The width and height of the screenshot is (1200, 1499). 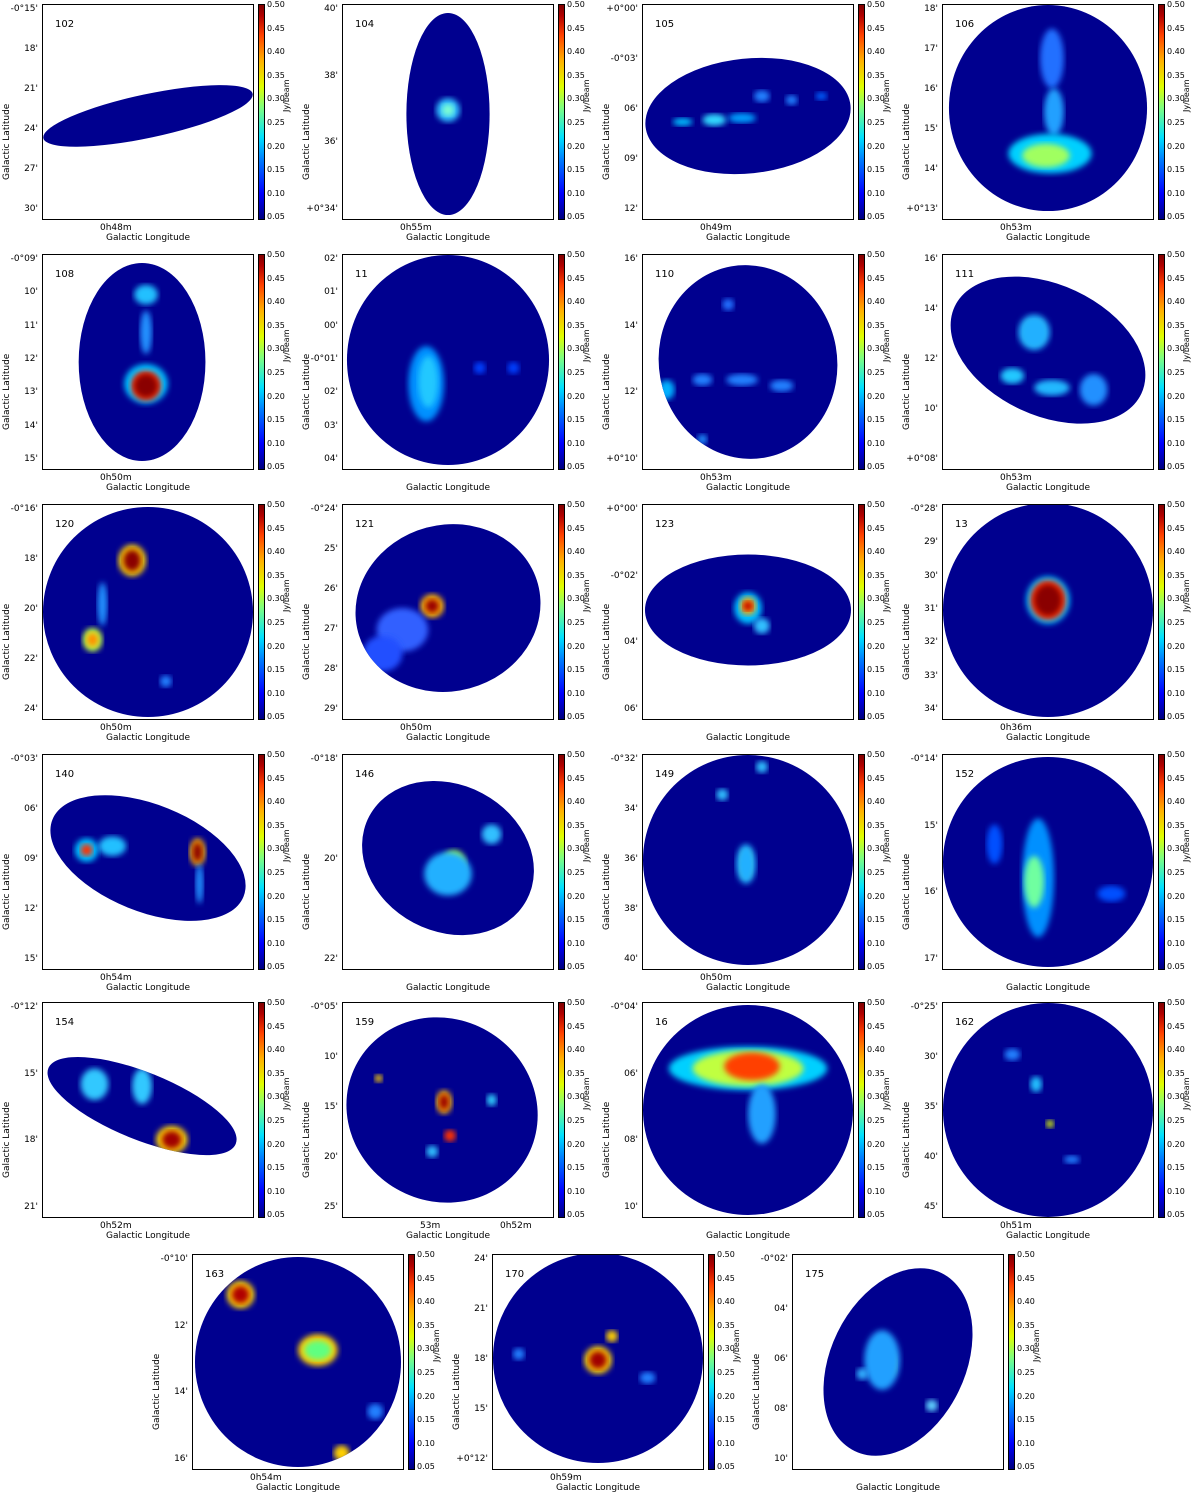 I want to click on y-tick-label: -0°32', so click(x=624, y=759).